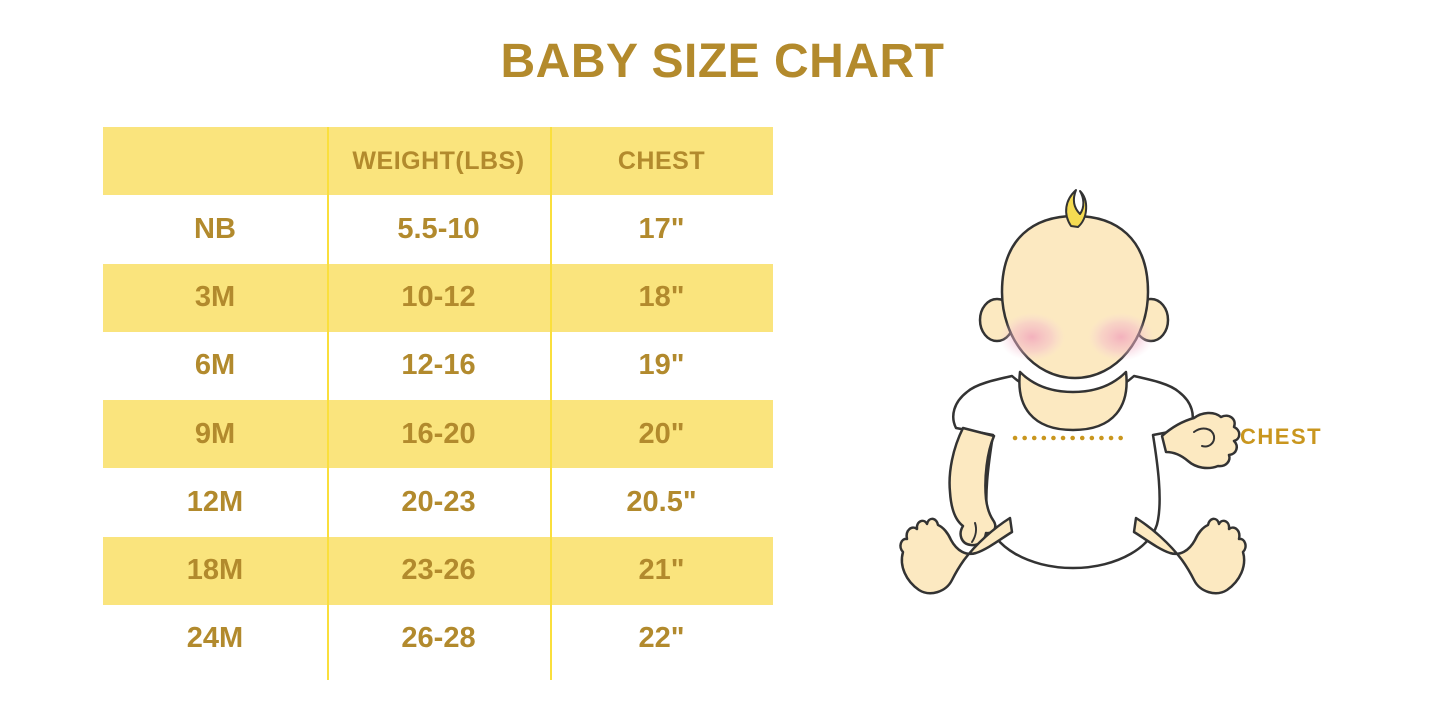 Image resolution: width=1445 pixels, height=723 pixels. I want to click on weight-cell: 12-16, so click(438, 365).